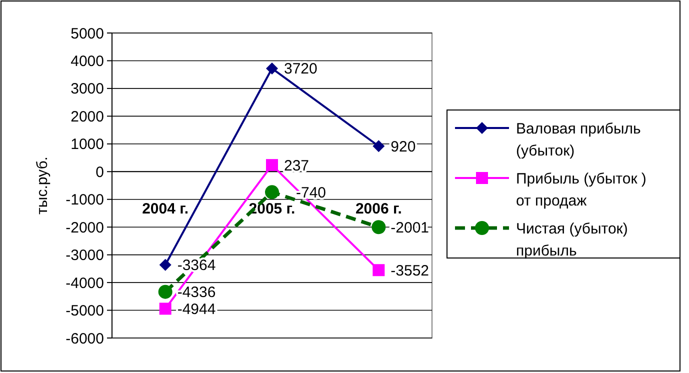 This screenshot has height=373, width=689. Describe the element at coordinates (85, 200) in the screenshot. I see `y-tick-label: -1000` at that location.